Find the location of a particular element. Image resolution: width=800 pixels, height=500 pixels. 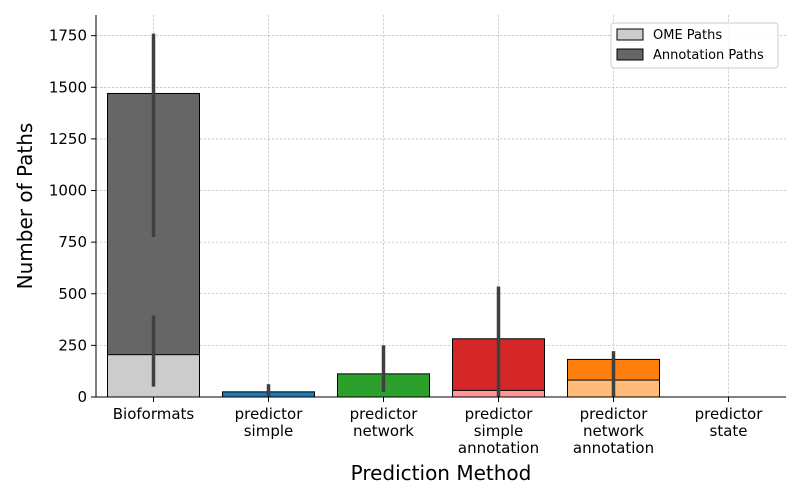

y-ticks: 0 250 500 750 1000 1250 1500 1750 is located at coordinates (72, 216).